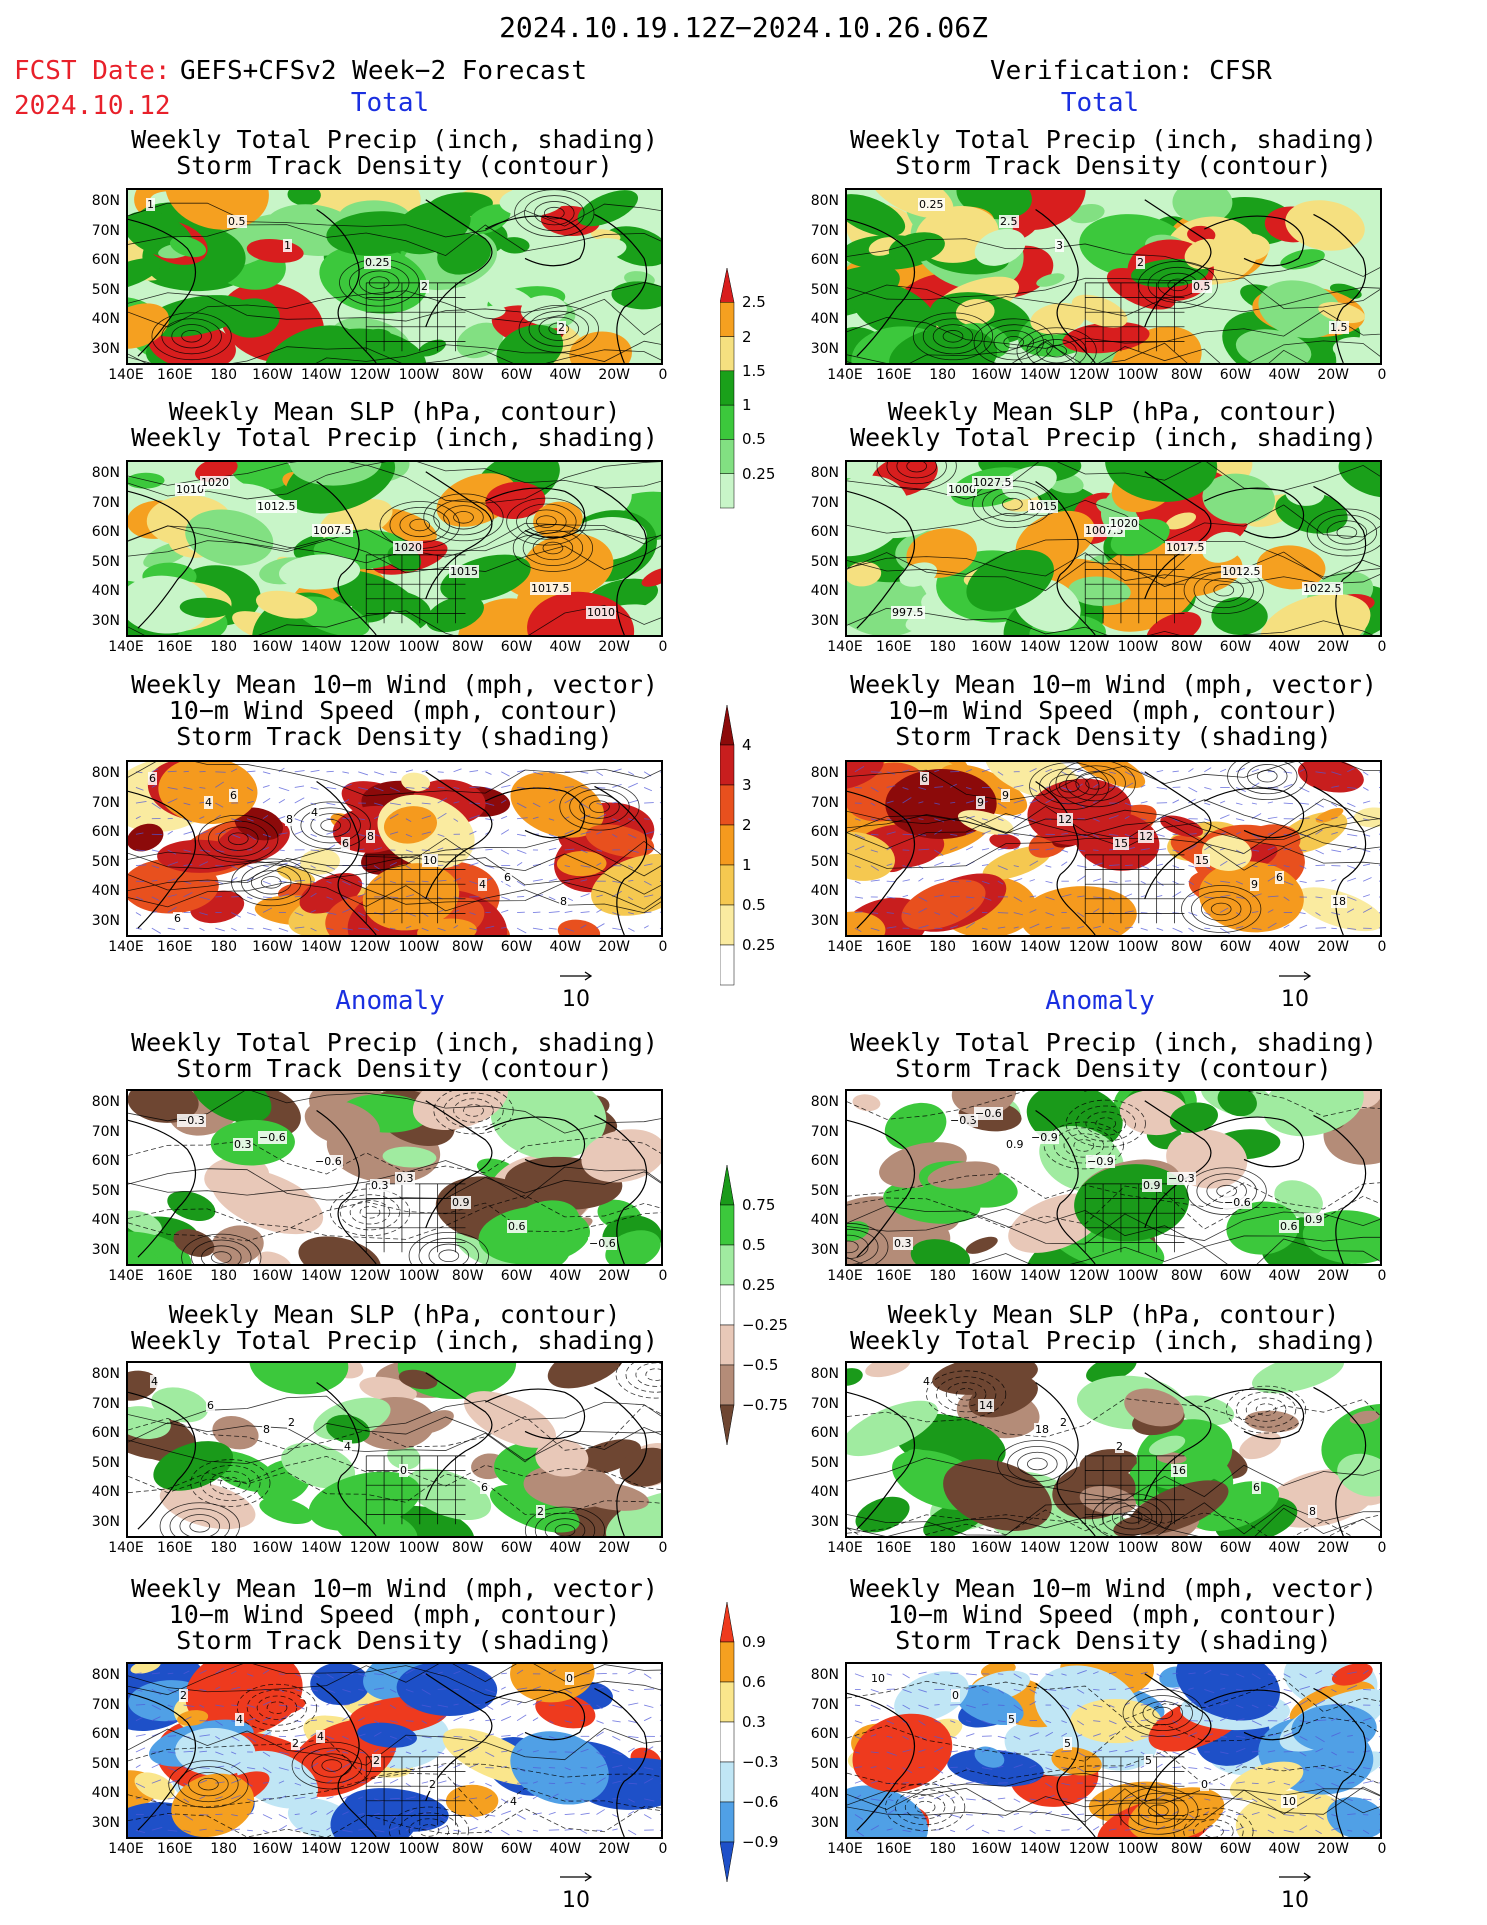 The image size is (1487, 1925). What do you see at coordinates (1295, 1877) in the screenshot?
I see `reference-arrow-icon` at bounding box center [1295, 1877].